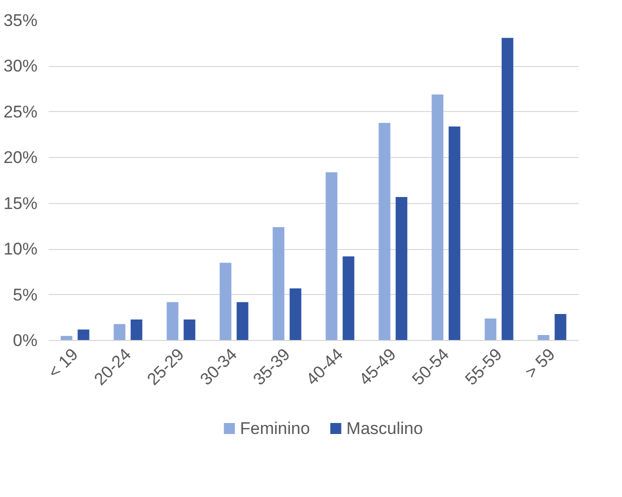 This screenshot has height=497, width=622. What do you see at coordinates (275, 428) in the screenshot?
I see `legend-label: Feminino` at bounding box center [275, 428].